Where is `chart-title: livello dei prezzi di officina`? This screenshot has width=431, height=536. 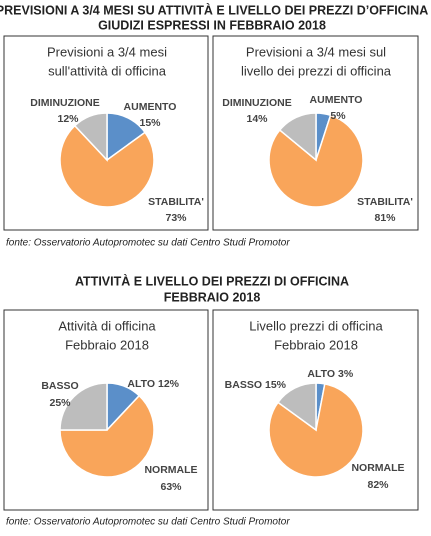 chart-title: livello dei prezzi di officina is located at coordinates (316, 70).